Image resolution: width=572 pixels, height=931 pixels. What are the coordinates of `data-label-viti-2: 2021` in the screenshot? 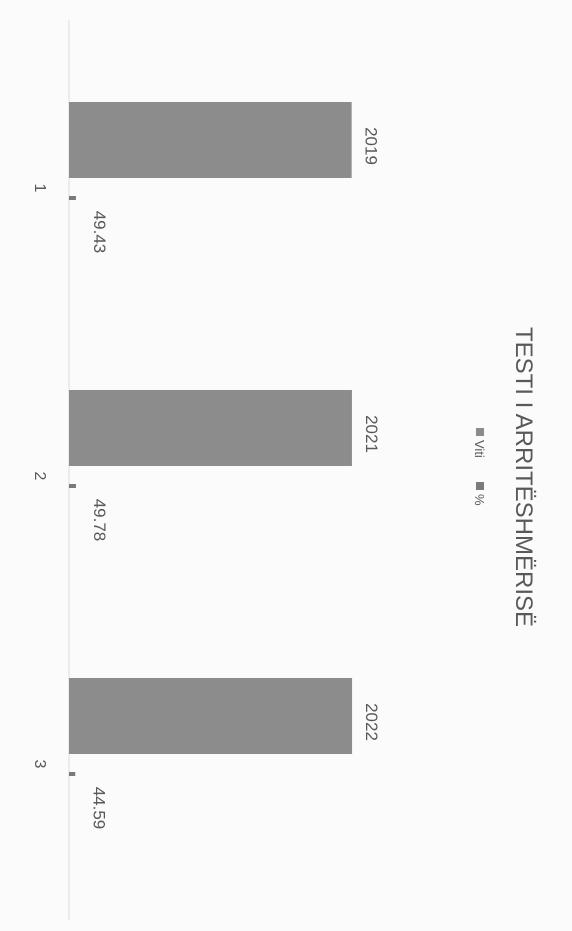 It's located at (371, 434).